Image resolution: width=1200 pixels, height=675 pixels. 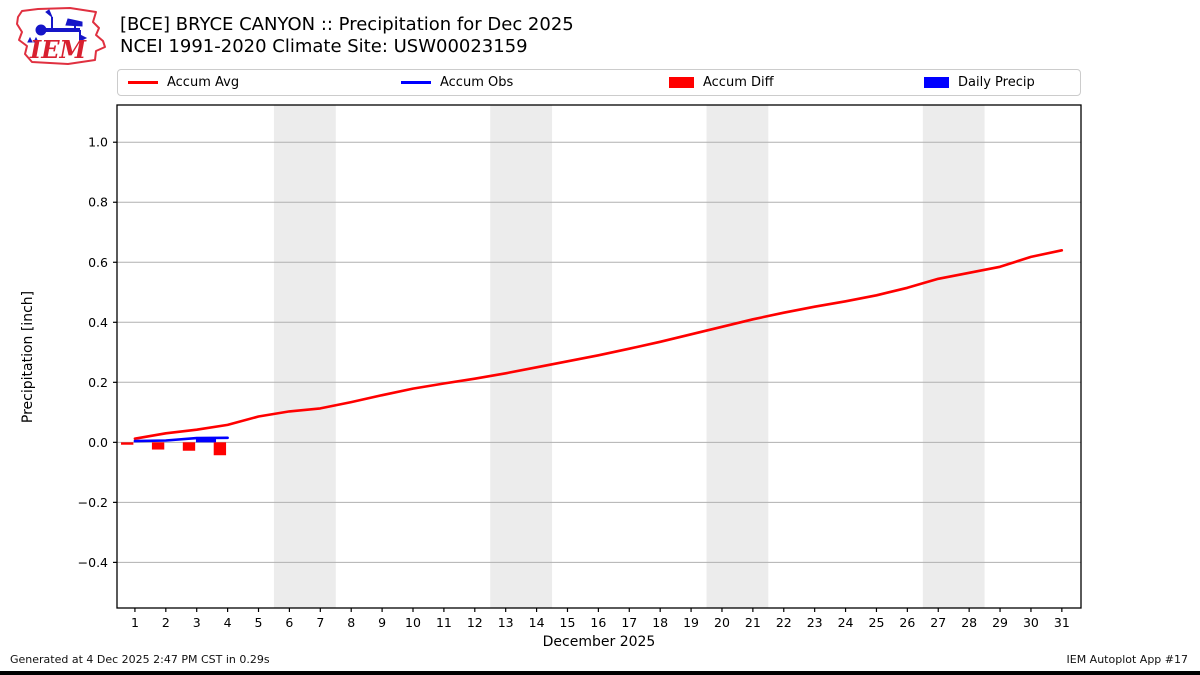 I want to click on chart-subtitle: NCEI 1991-2020 Climate Site: USW00023159, so click(x=324, y=46).